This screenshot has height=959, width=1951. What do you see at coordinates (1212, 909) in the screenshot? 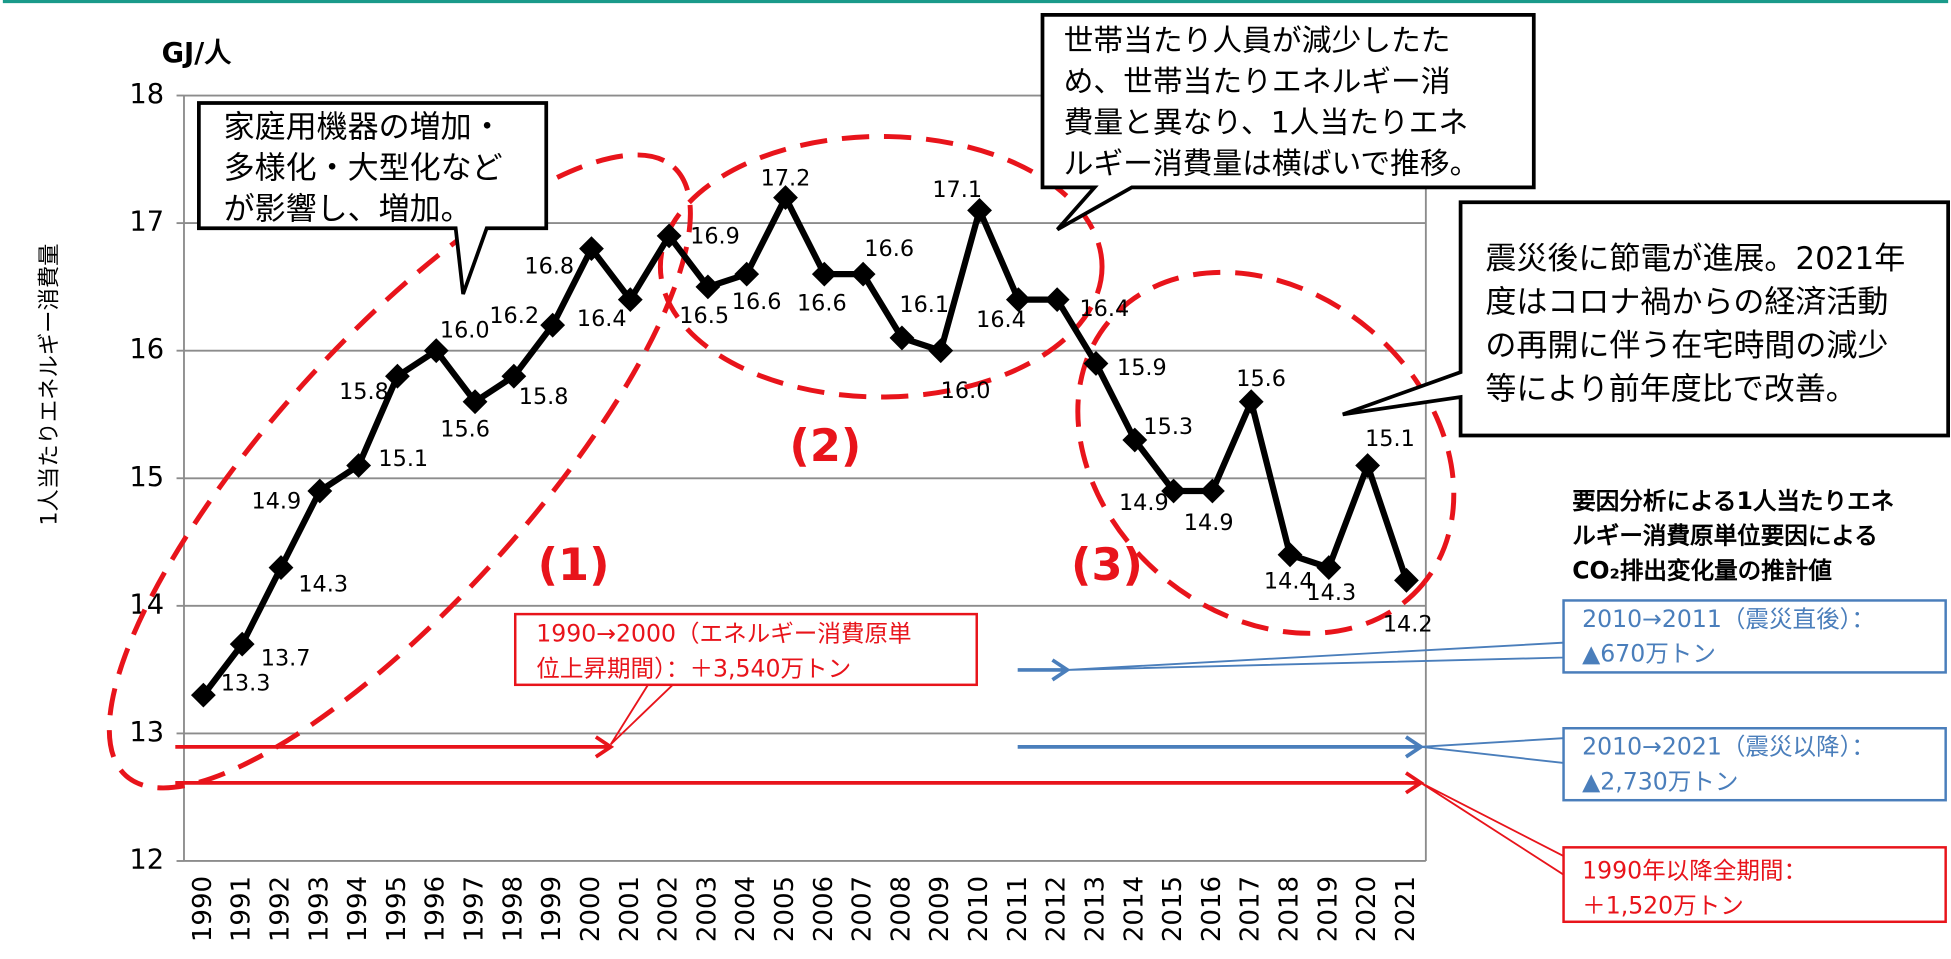
I see `x-tick-label: 2016` at bounding box center [1212, 909].